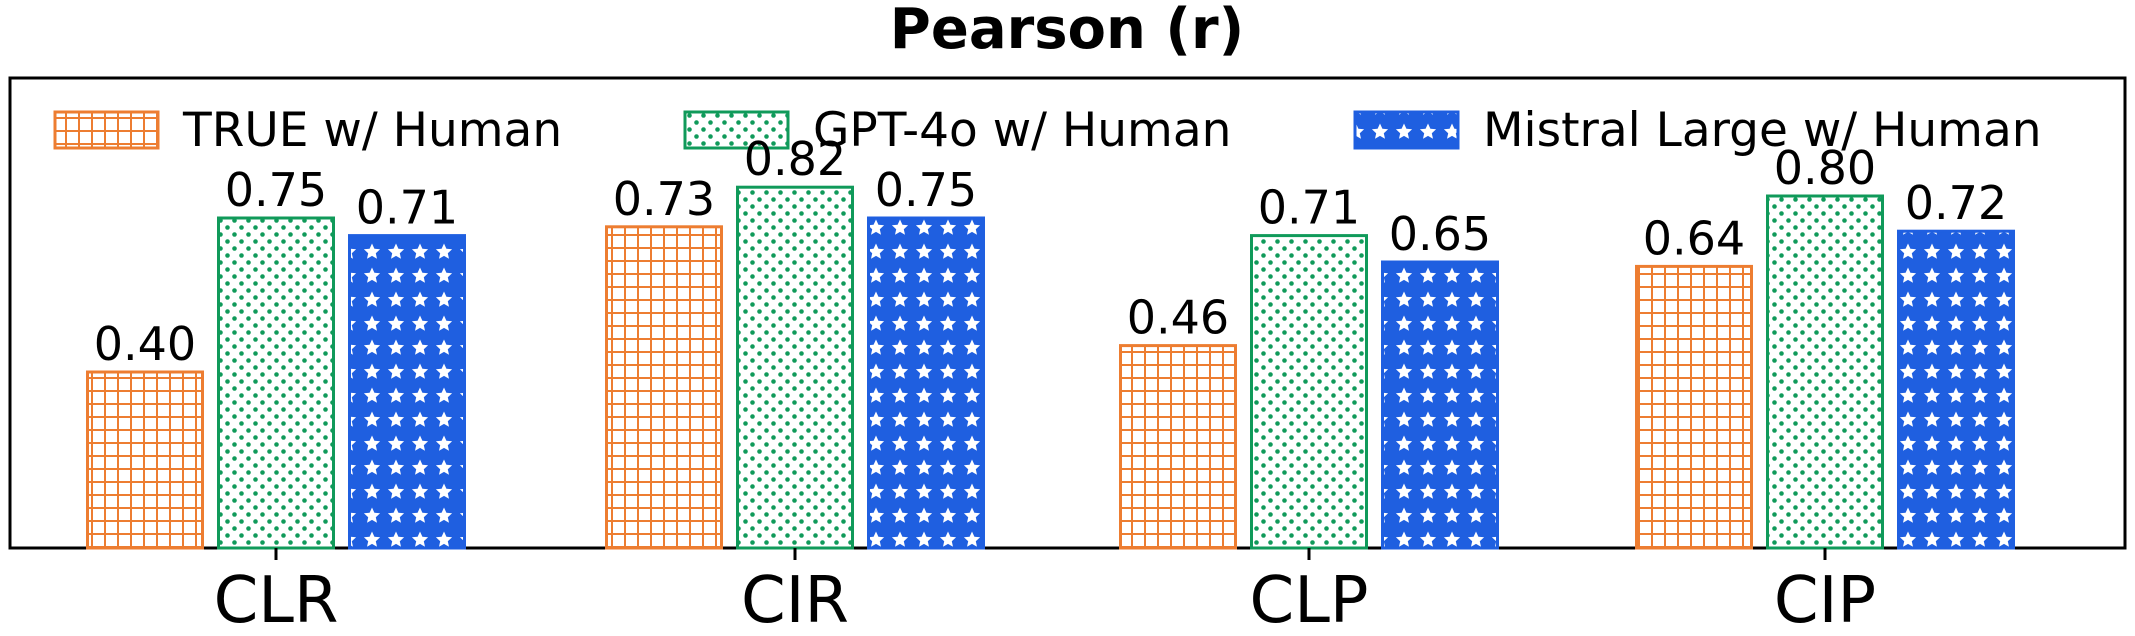 This screenshot has height=636, width=2135. Describe the element at coordinates (1694, 407) in the screenshot. I see `bar-cip-true-w-human` at that location.